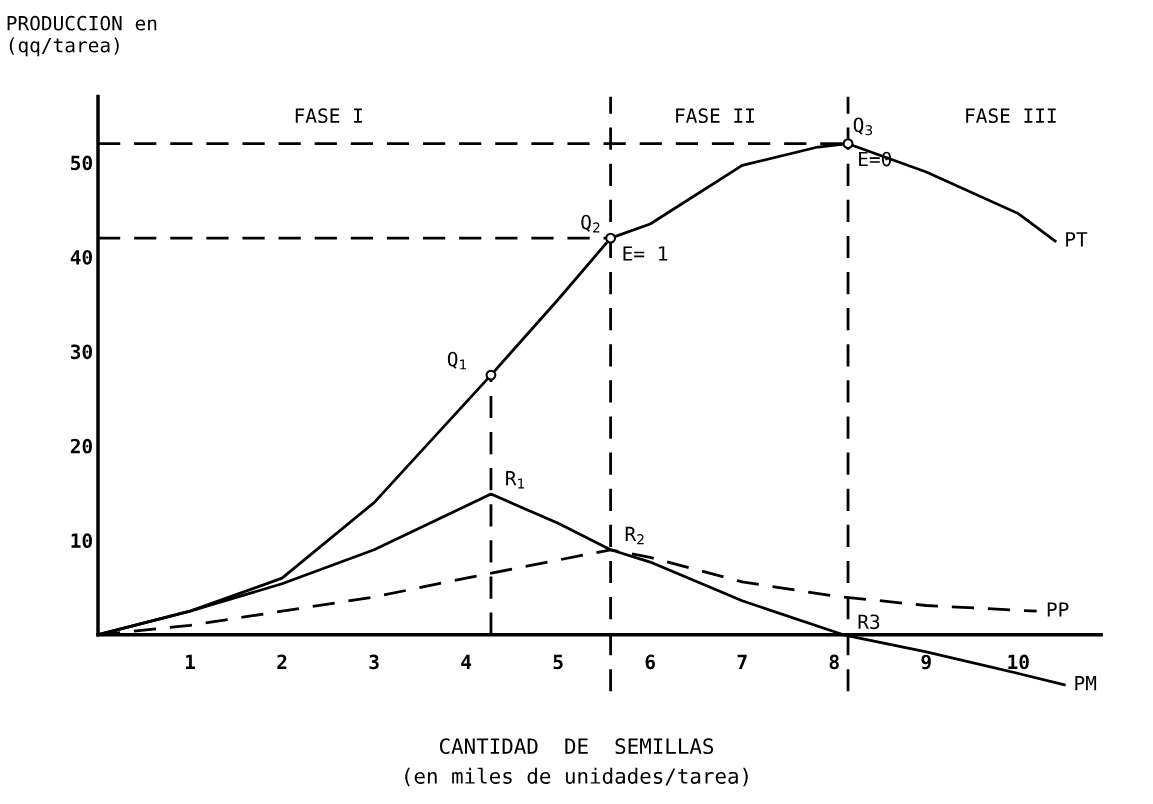  I want to click on annotation: Q$_{2}$, so click(590, 223).